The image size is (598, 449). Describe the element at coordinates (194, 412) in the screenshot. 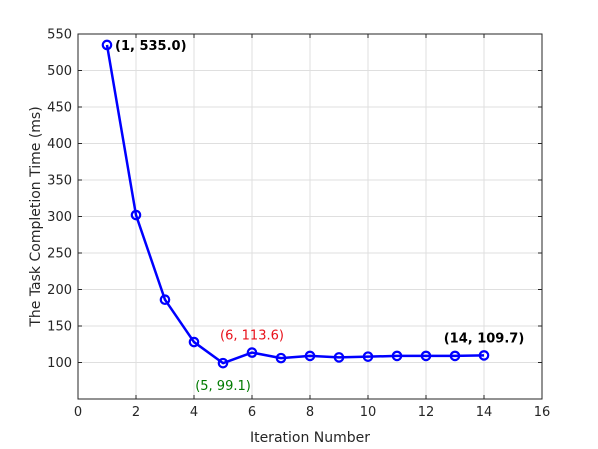

I see `x-tick-label: 4` at that location.